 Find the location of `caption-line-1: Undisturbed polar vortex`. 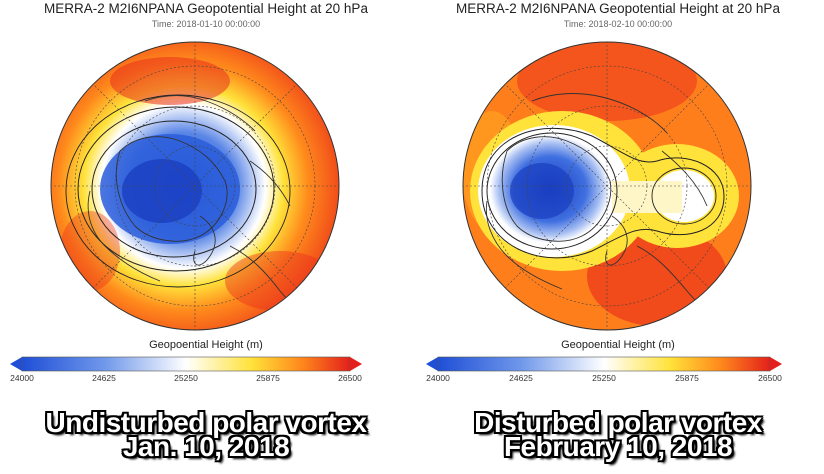

caption-line-1: Undisturbed polar vortex is located at coordinates (206, 422).